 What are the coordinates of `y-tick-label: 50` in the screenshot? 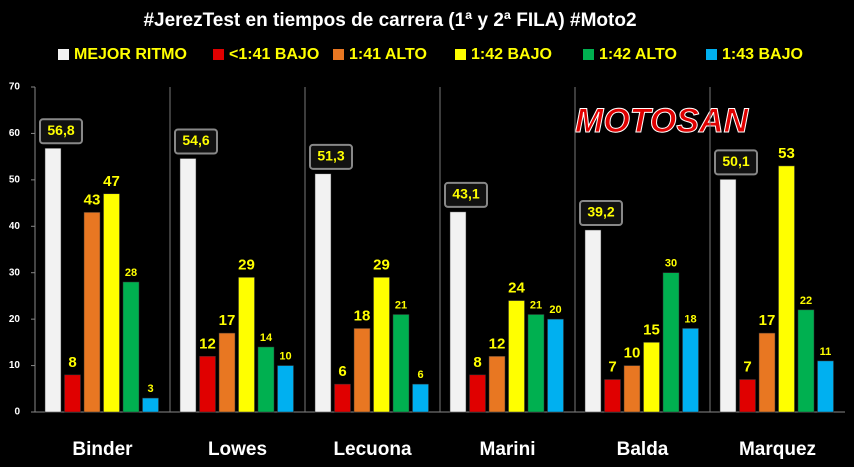 It's located at (15, 179).